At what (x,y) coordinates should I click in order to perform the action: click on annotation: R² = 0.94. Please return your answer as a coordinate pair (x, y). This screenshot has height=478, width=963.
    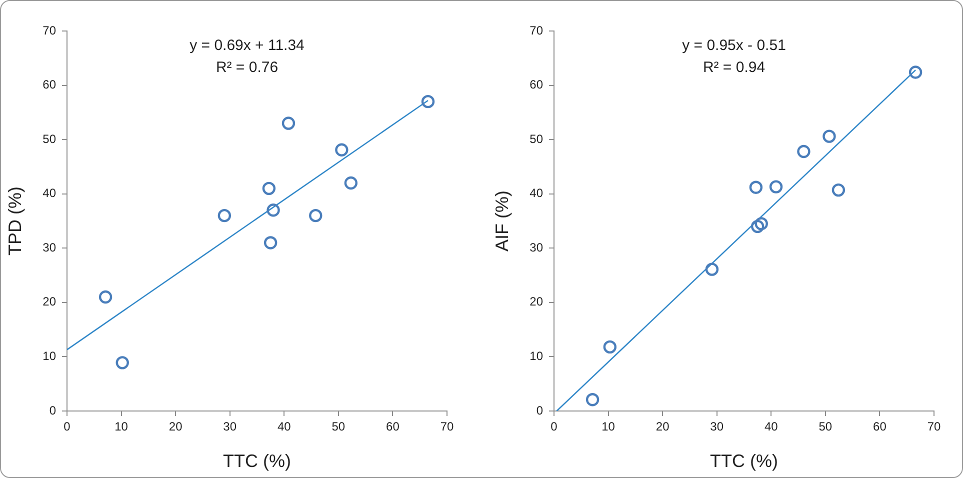
    Looking at the image, I should click on (734, 67).